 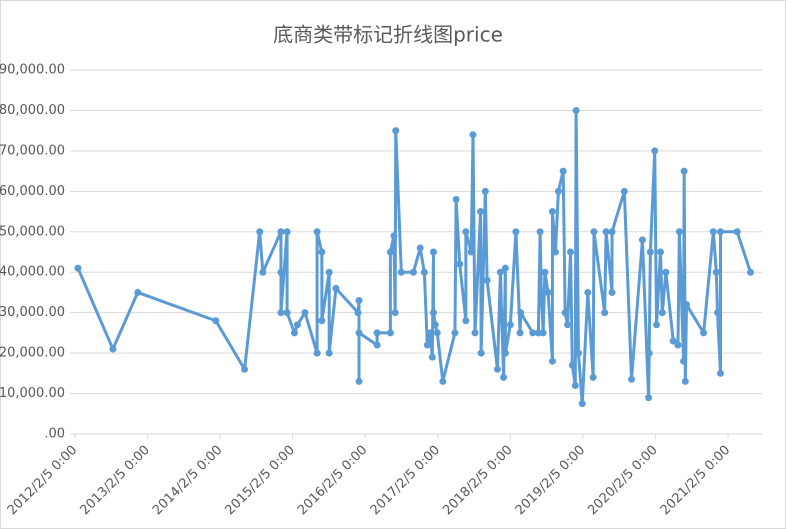 What do you see at coordinates (32, 393) in the screenshot?
I see `y-tick-label: 10,000.00` at bounding box center [32, 393].